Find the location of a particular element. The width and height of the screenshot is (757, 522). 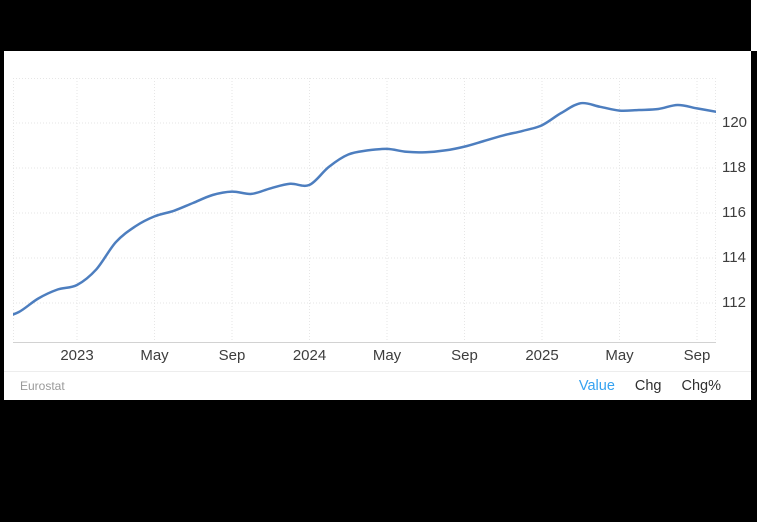

top-right-notch is located at coordinates (754, 25).